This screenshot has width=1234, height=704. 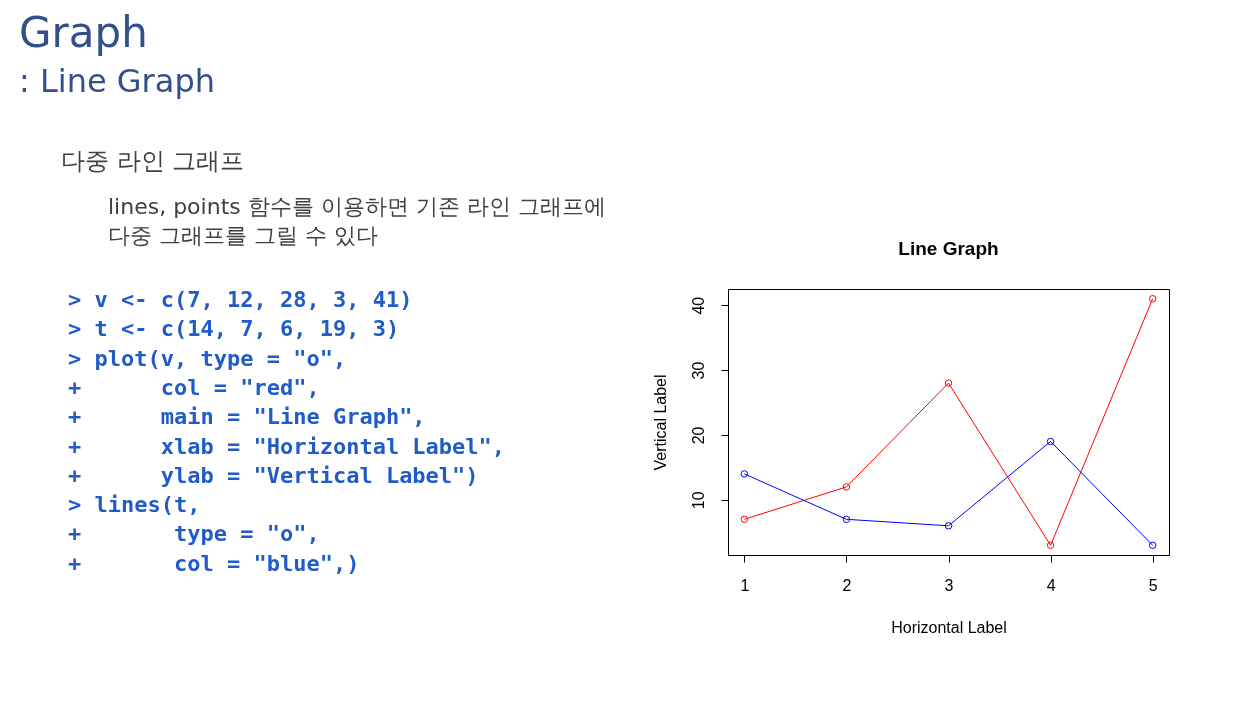 What do you see at coordinates (1153, 585) in the screenshot?
I see `x-tick-label: 5` at bounding box center [1153, 585].